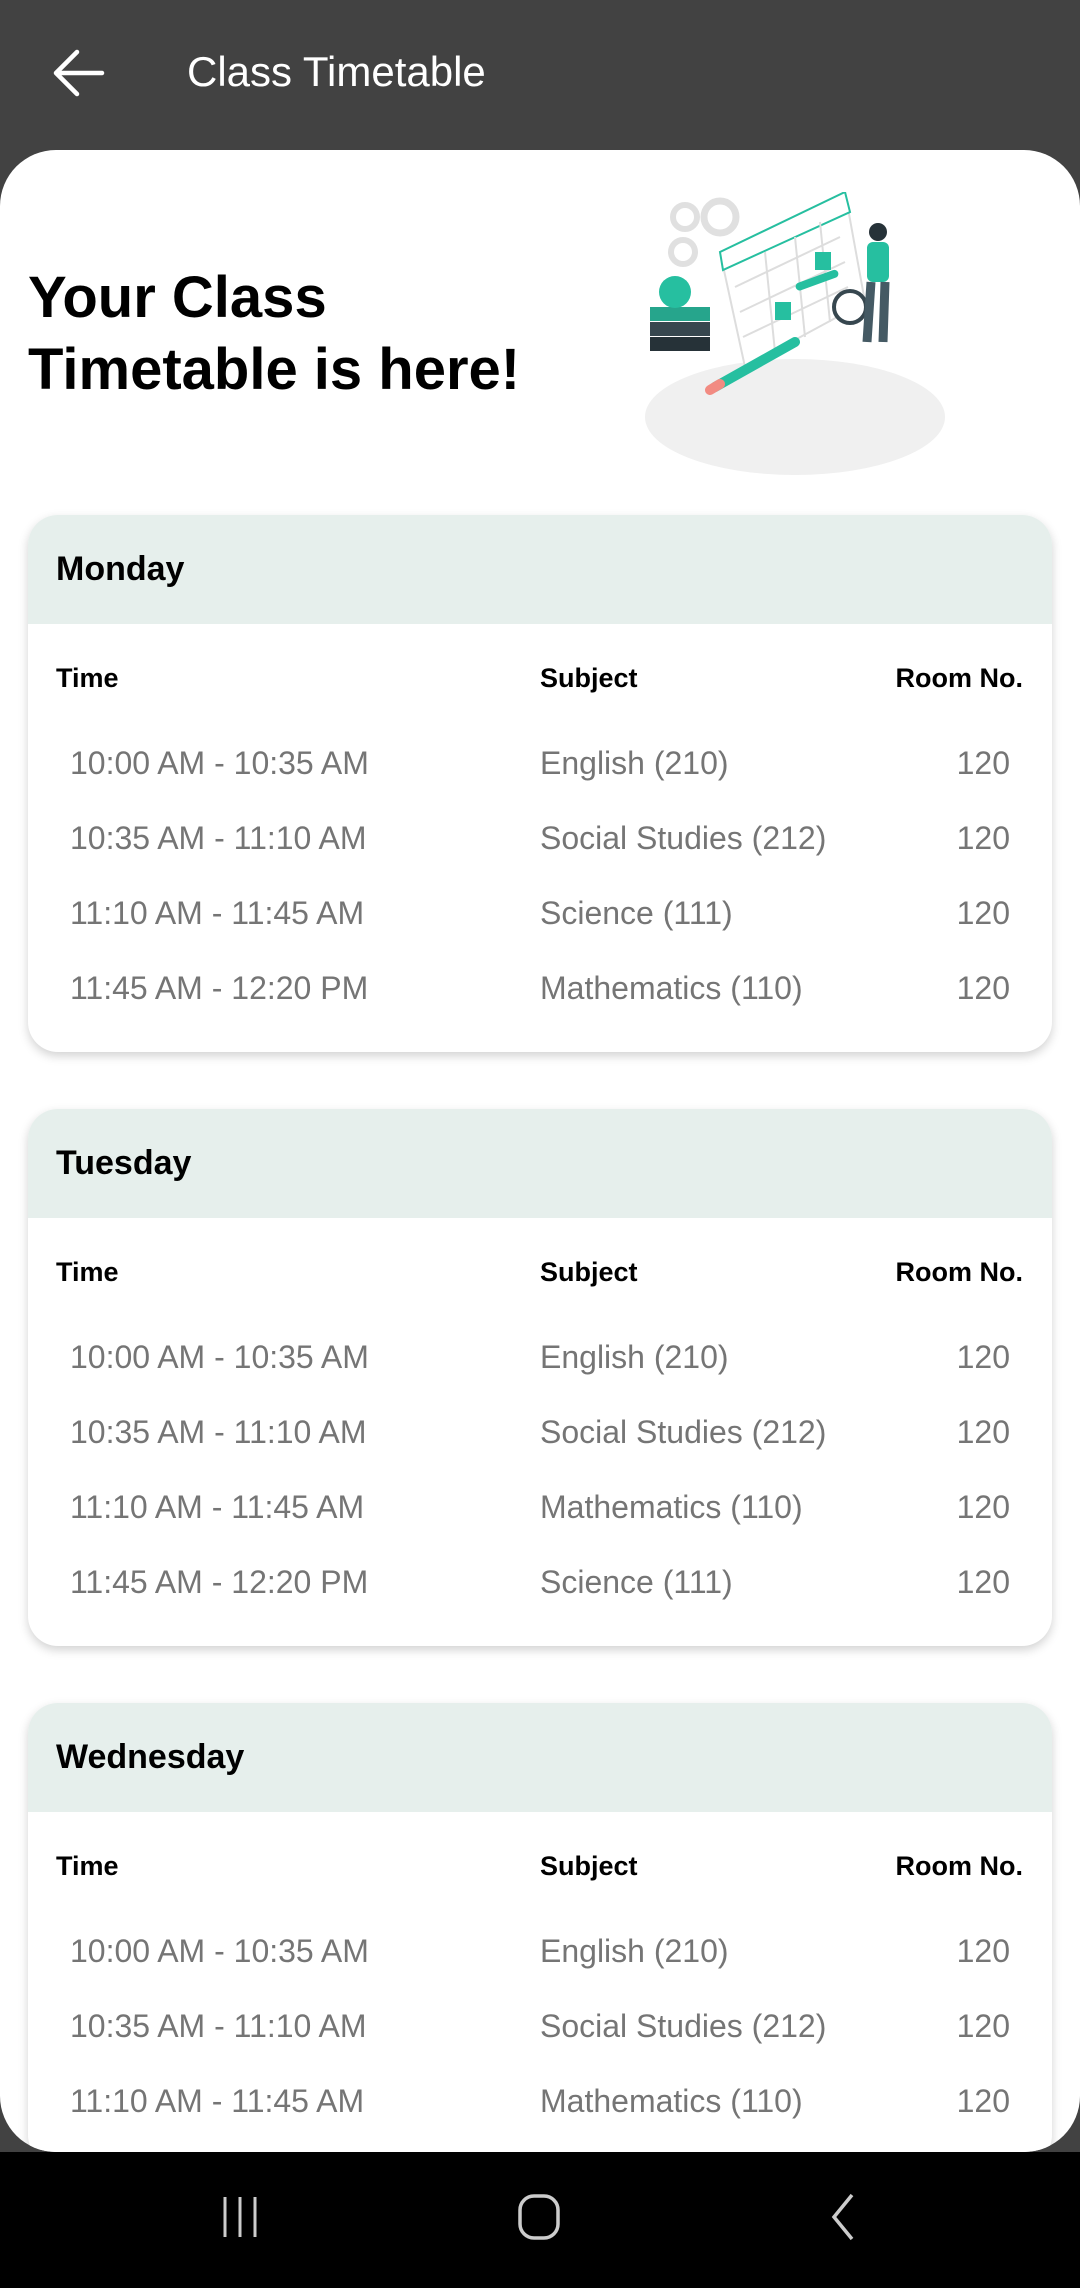 The width and height of the screenshot is (1080, 2288). Describe the element at coordinates (240, 2217) in the screenshot. I see `recent-apps-icon` at that location.